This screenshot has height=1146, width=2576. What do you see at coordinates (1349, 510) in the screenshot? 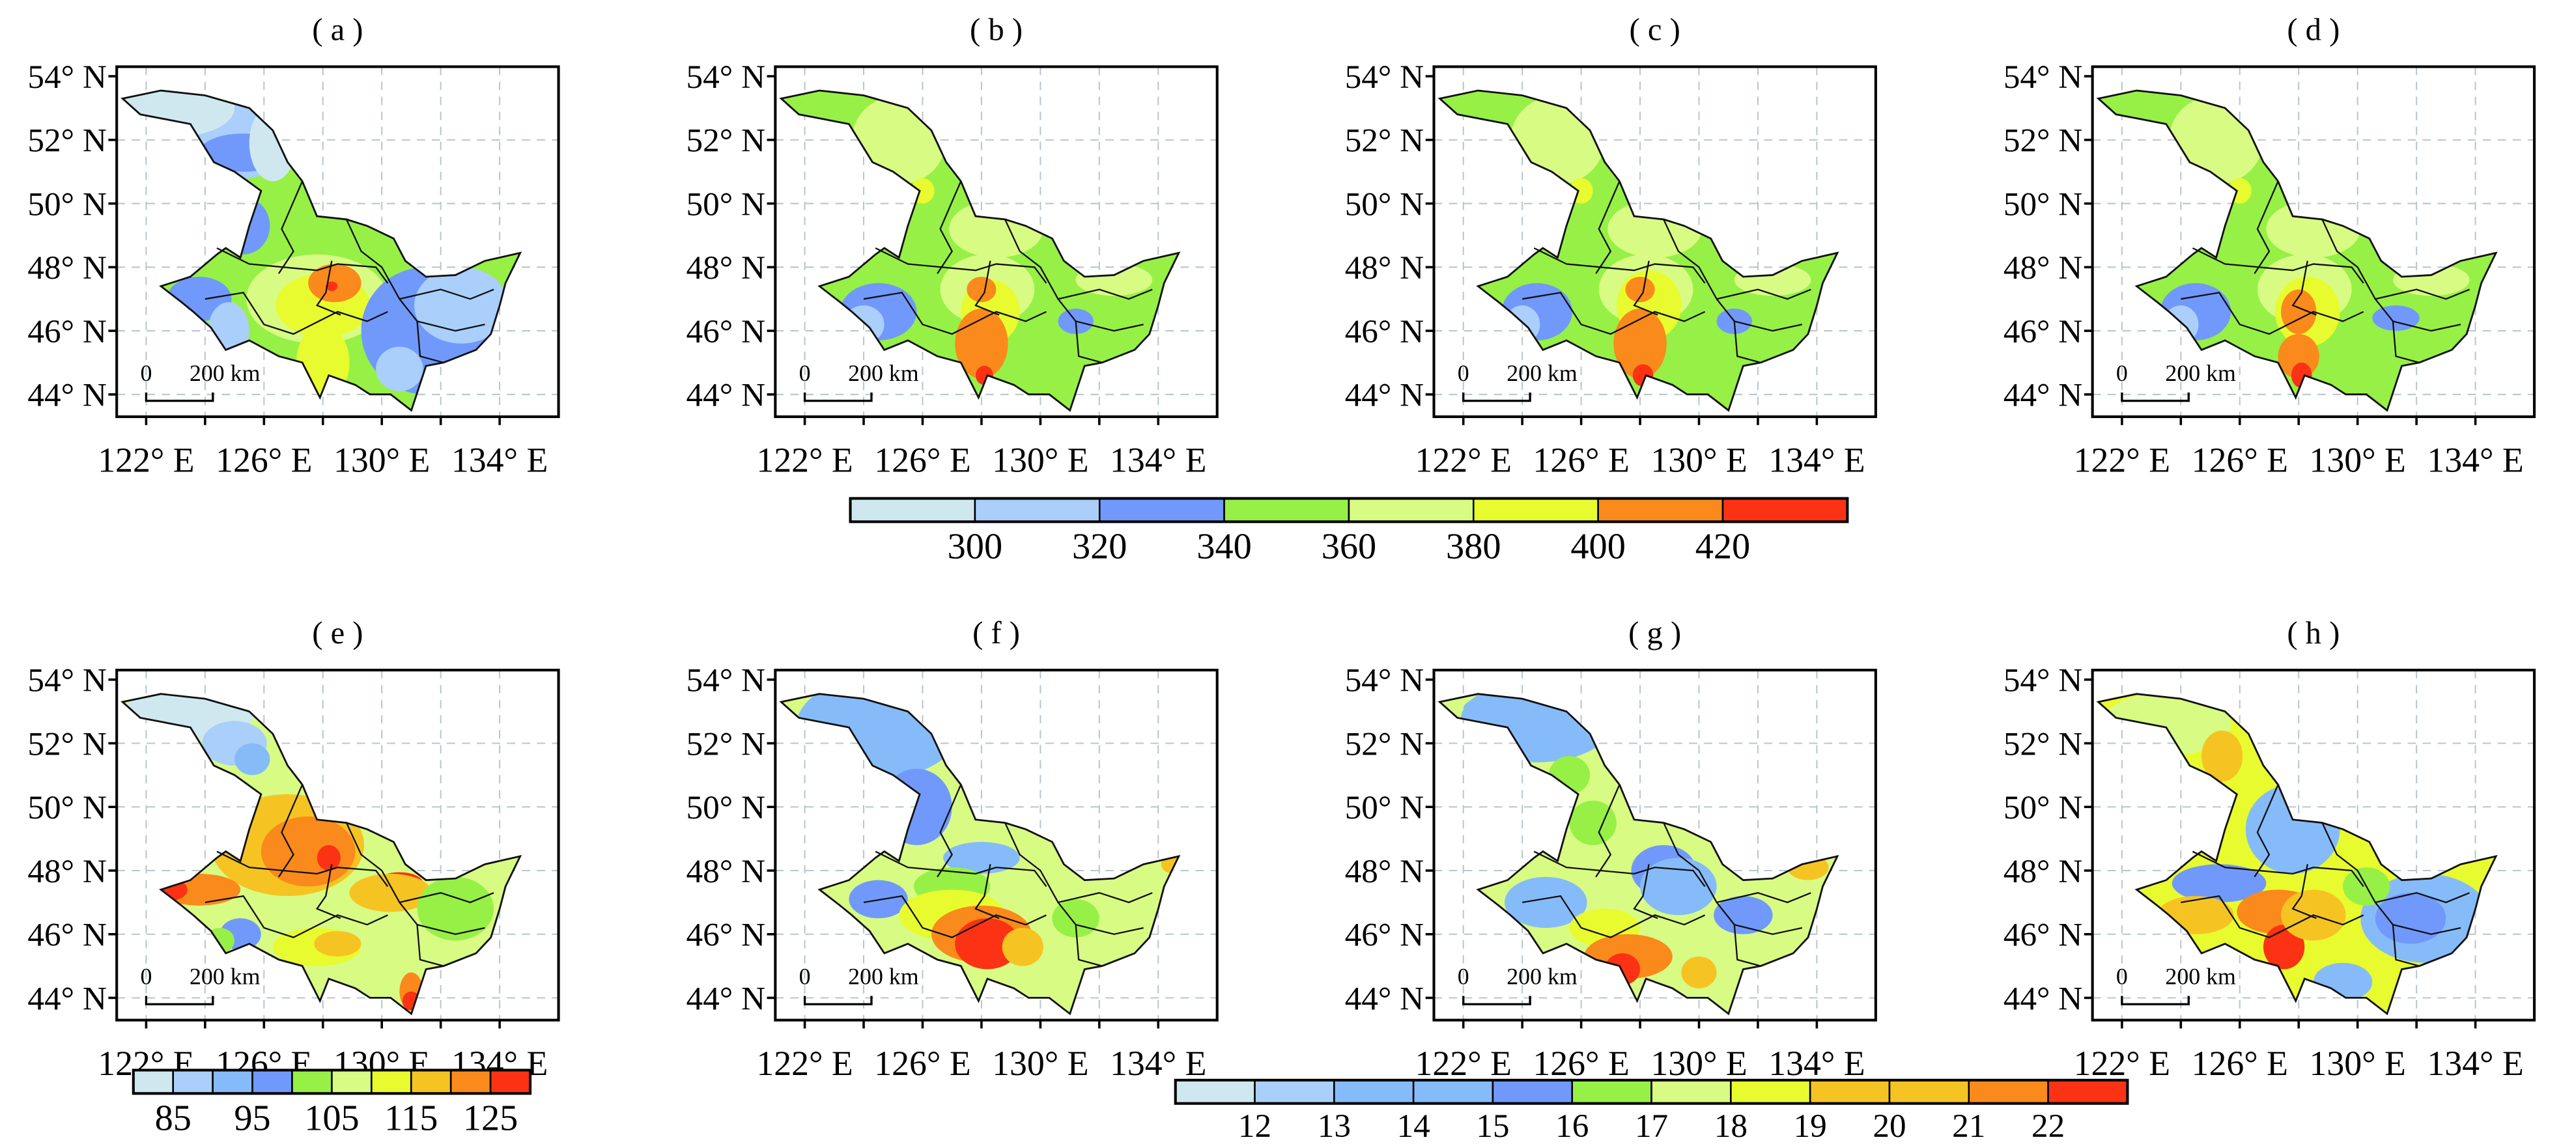
I see `colorbar-frame` at bounding box center [1349, 510].